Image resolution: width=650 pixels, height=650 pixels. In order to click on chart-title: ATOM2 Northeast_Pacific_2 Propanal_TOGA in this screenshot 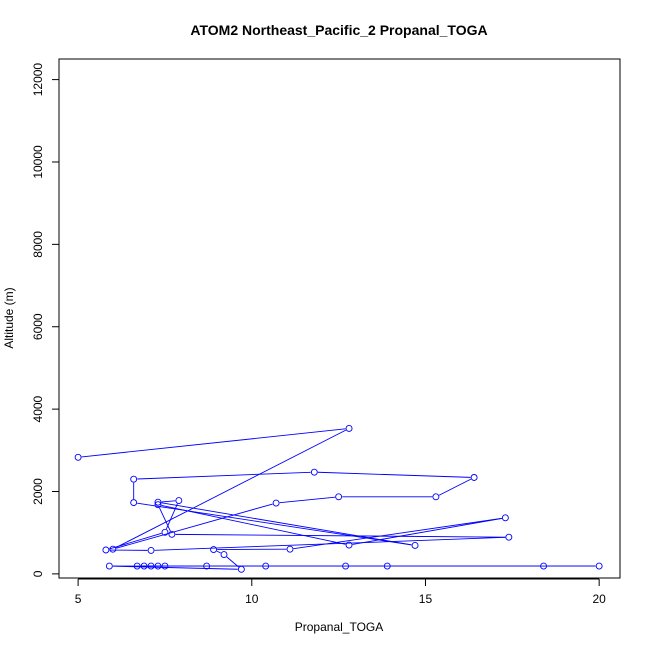, I will do `click(338, 30)`.